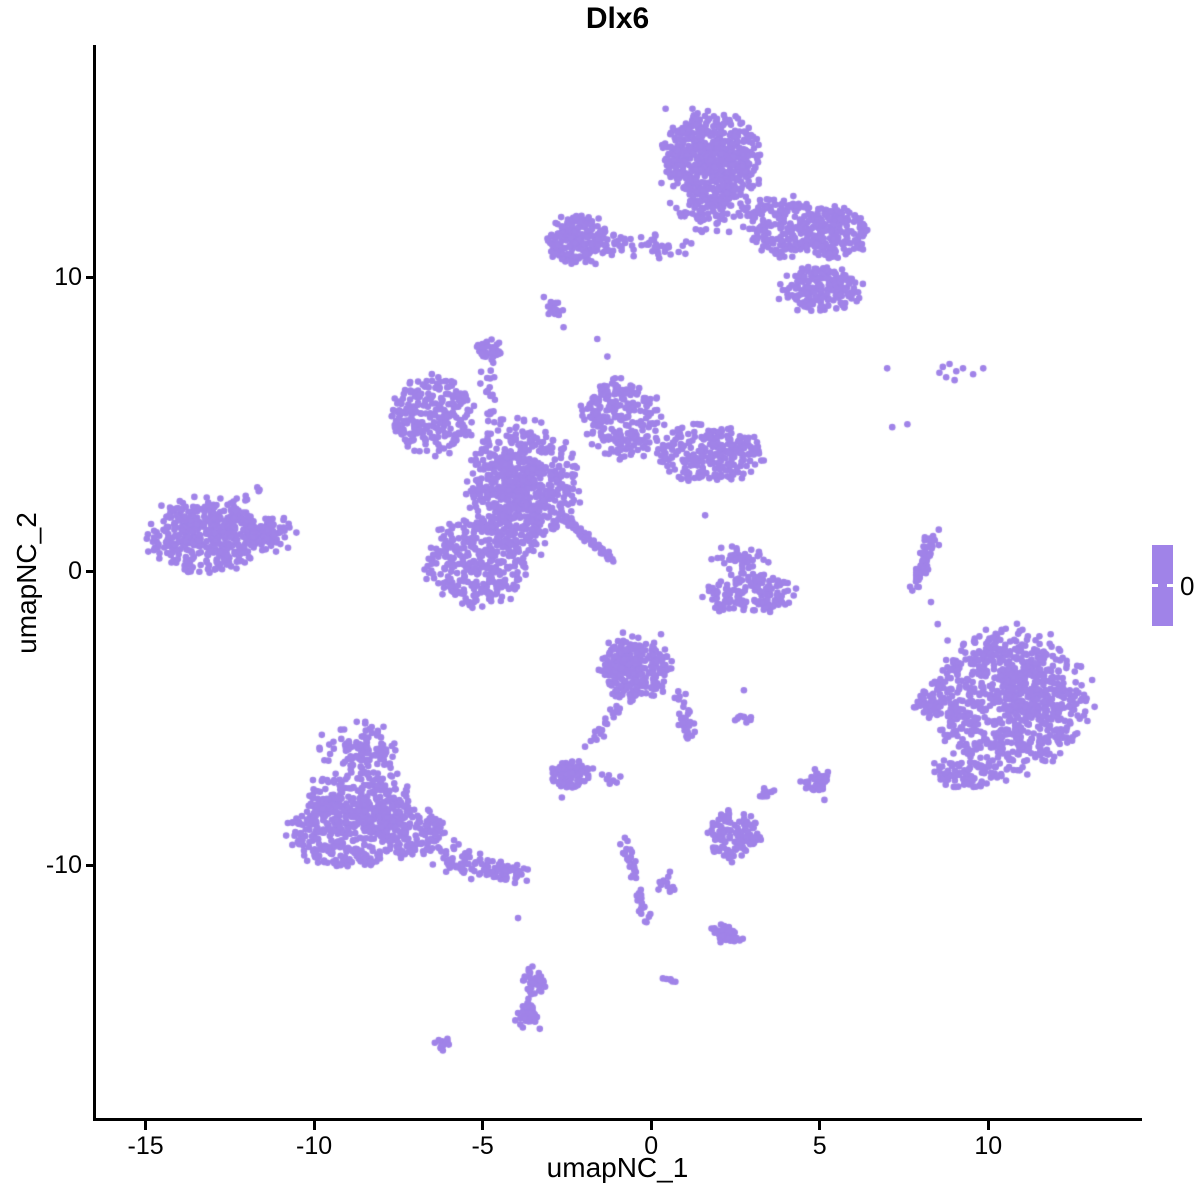 This screenshot has height=1200, width=1200. I want to click on y-tick-label: 10, so click(68, 277).